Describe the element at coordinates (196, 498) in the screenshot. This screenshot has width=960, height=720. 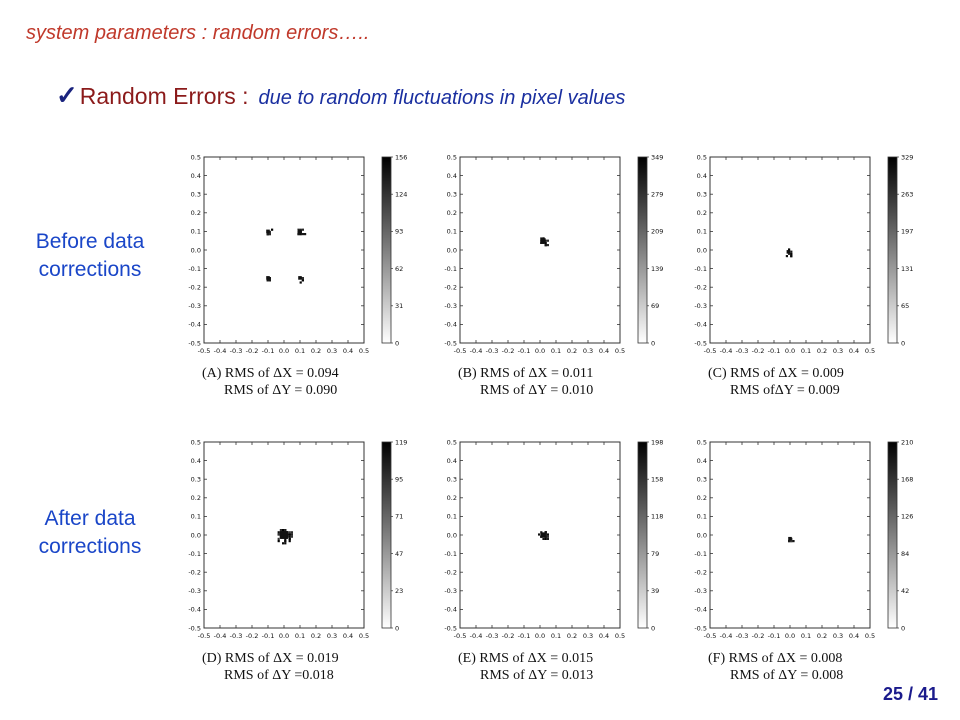
I see `y-tick-label: 0.2` at that location.